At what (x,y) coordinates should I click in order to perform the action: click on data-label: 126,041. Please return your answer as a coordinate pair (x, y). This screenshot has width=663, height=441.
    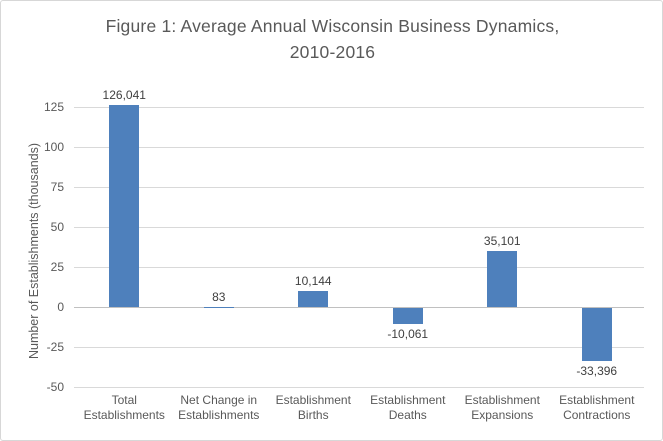
    Looking at the image, I should click on (124, 95).